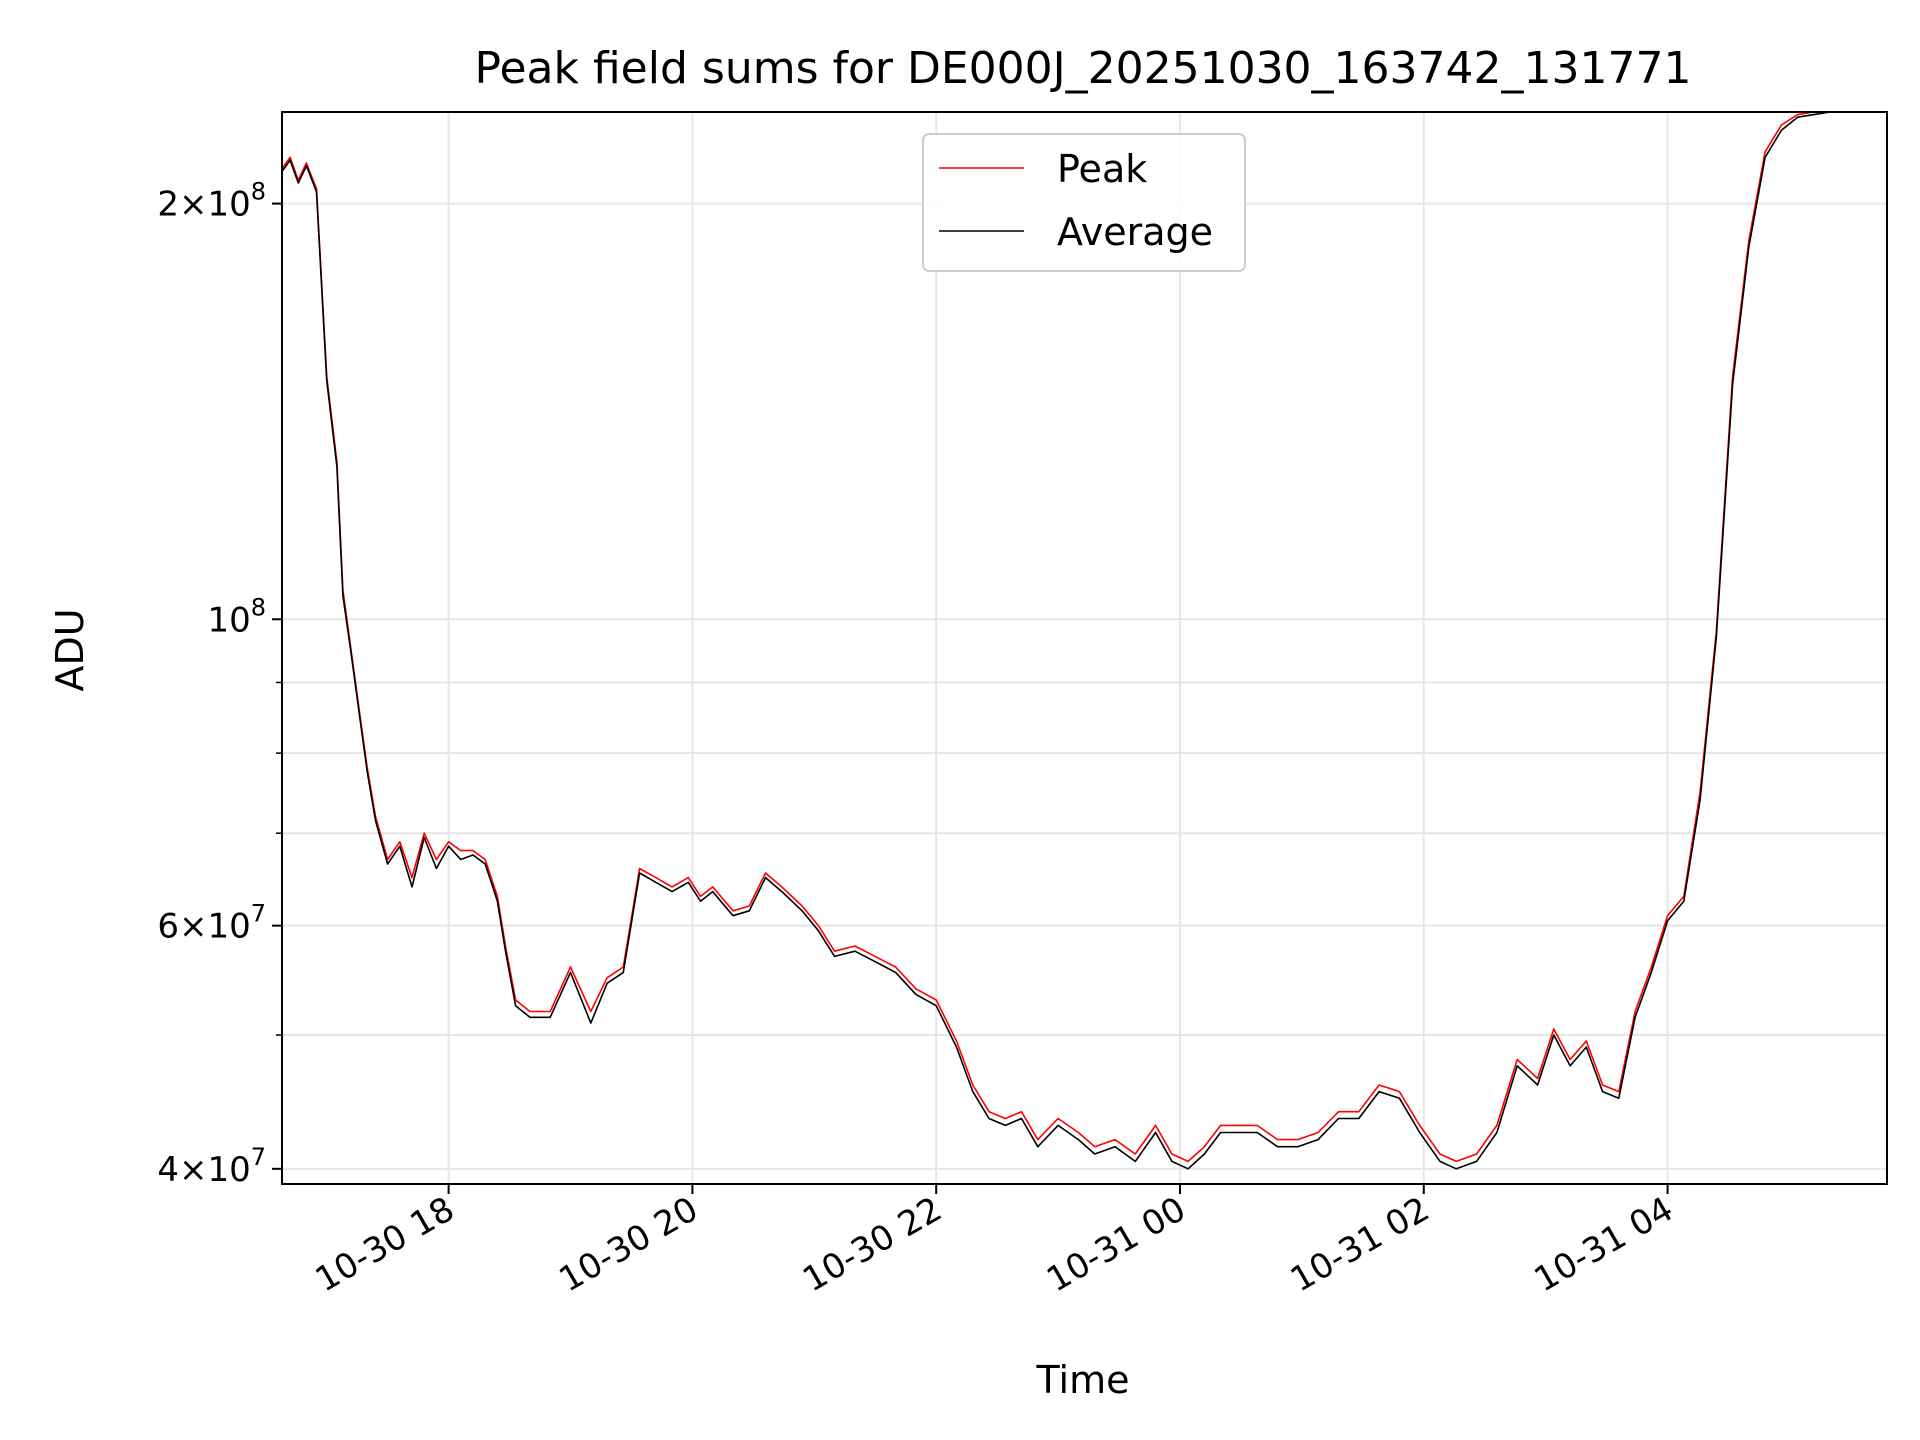 The image size is (1920, 1440). What do you see at coordinates (236, 616) in the screenshot?
I see `y-tick-label: 108` at bounding box center [236, 616].